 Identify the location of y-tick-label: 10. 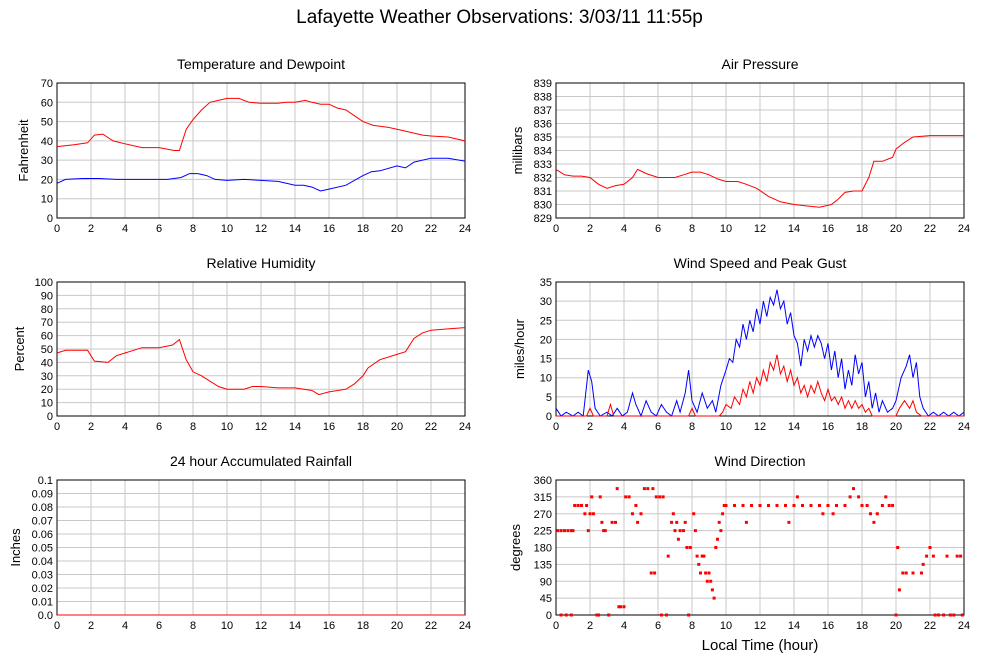
(47, 200).